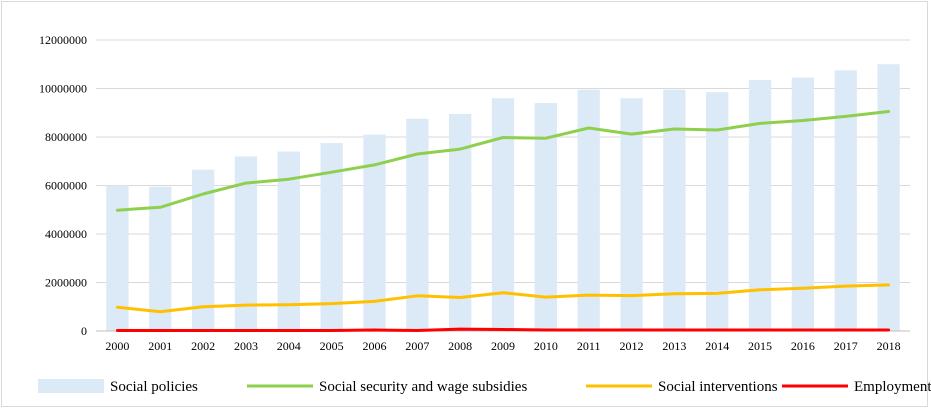 This screenshot has width=931, height=410. Describe the element at coordinates (84, 331) in the screenshot. I see `y-tick-label: 0` at that location.